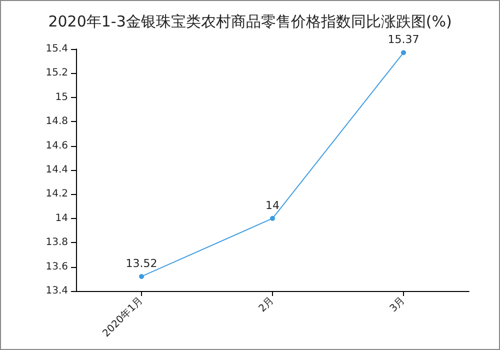 The width and height of the screenshot is (500, 350). What do you see at coordinates (57, 73) in the screenshot?
I see `y-tick-label: 15.2` at bounding box center [57, 73].